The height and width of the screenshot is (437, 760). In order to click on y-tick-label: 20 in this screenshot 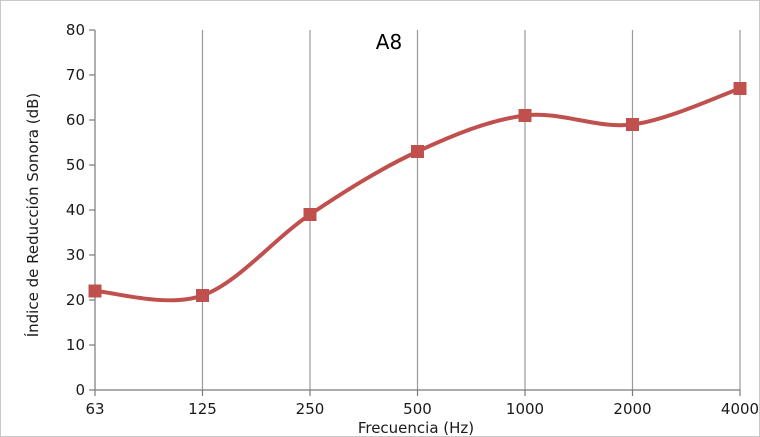, I will do `click(75, 300)`.